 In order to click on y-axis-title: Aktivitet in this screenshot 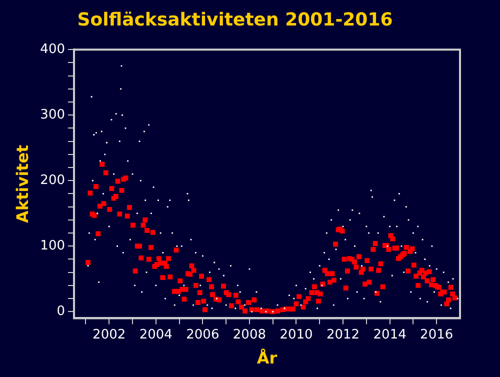, I will do `click(22, 184)`.